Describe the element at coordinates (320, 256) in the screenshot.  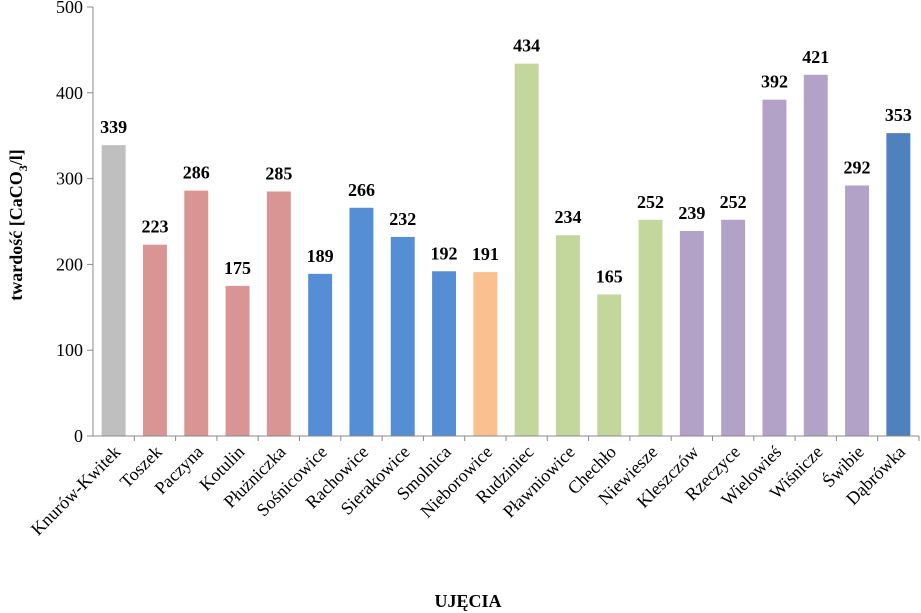
I see `data-label: 189` at that location.